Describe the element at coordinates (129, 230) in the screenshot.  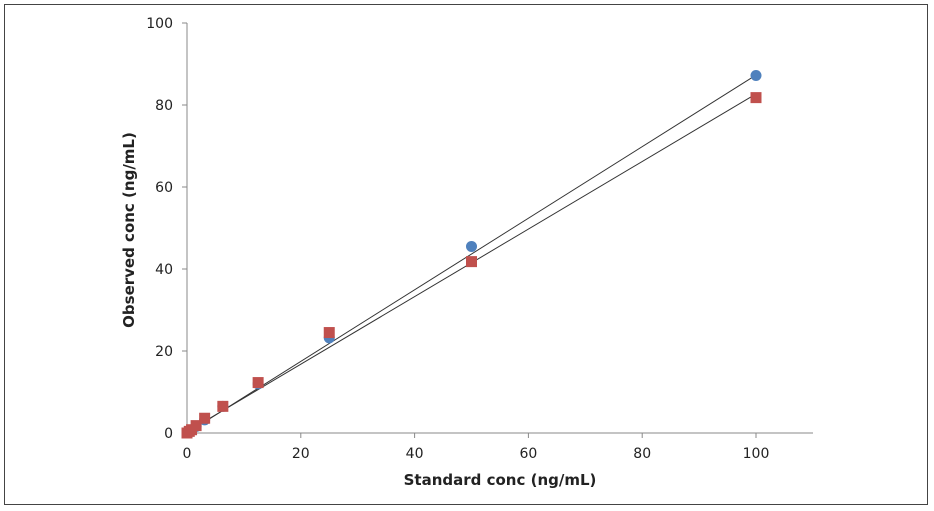
I see `y-axis-label: Observed conc (ng/mL)` at that location.